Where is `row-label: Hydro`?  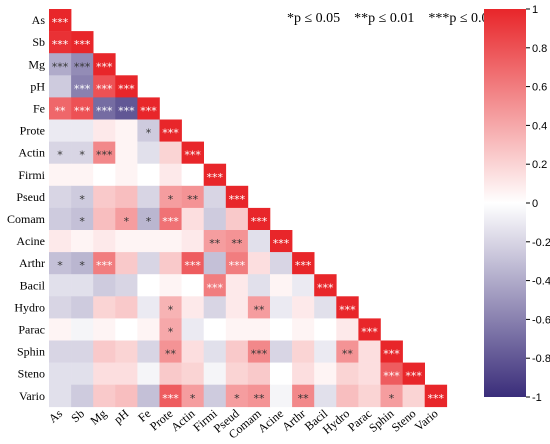
row-label: Hydro is located at coordinates (29, 307).